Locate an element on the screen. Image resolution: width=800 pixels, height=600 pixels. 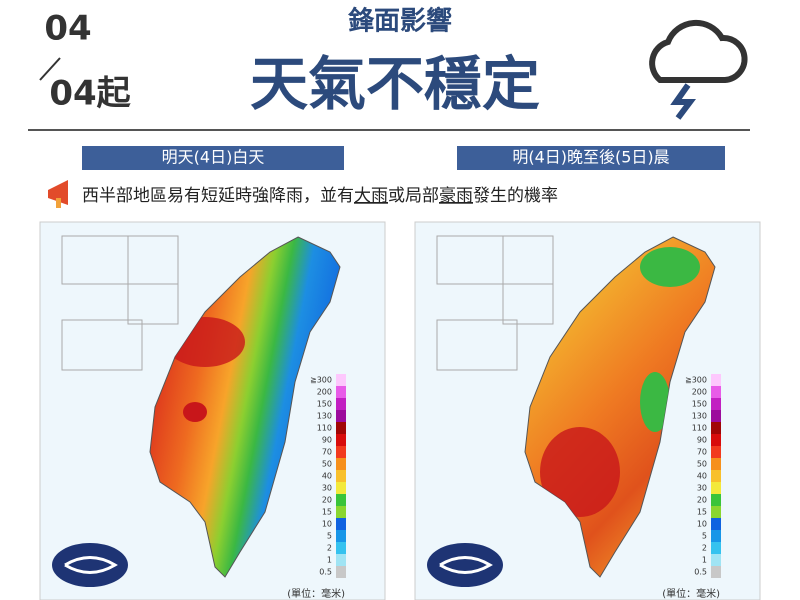
date-bottom: 04起 is located at coordinates (90, 94).